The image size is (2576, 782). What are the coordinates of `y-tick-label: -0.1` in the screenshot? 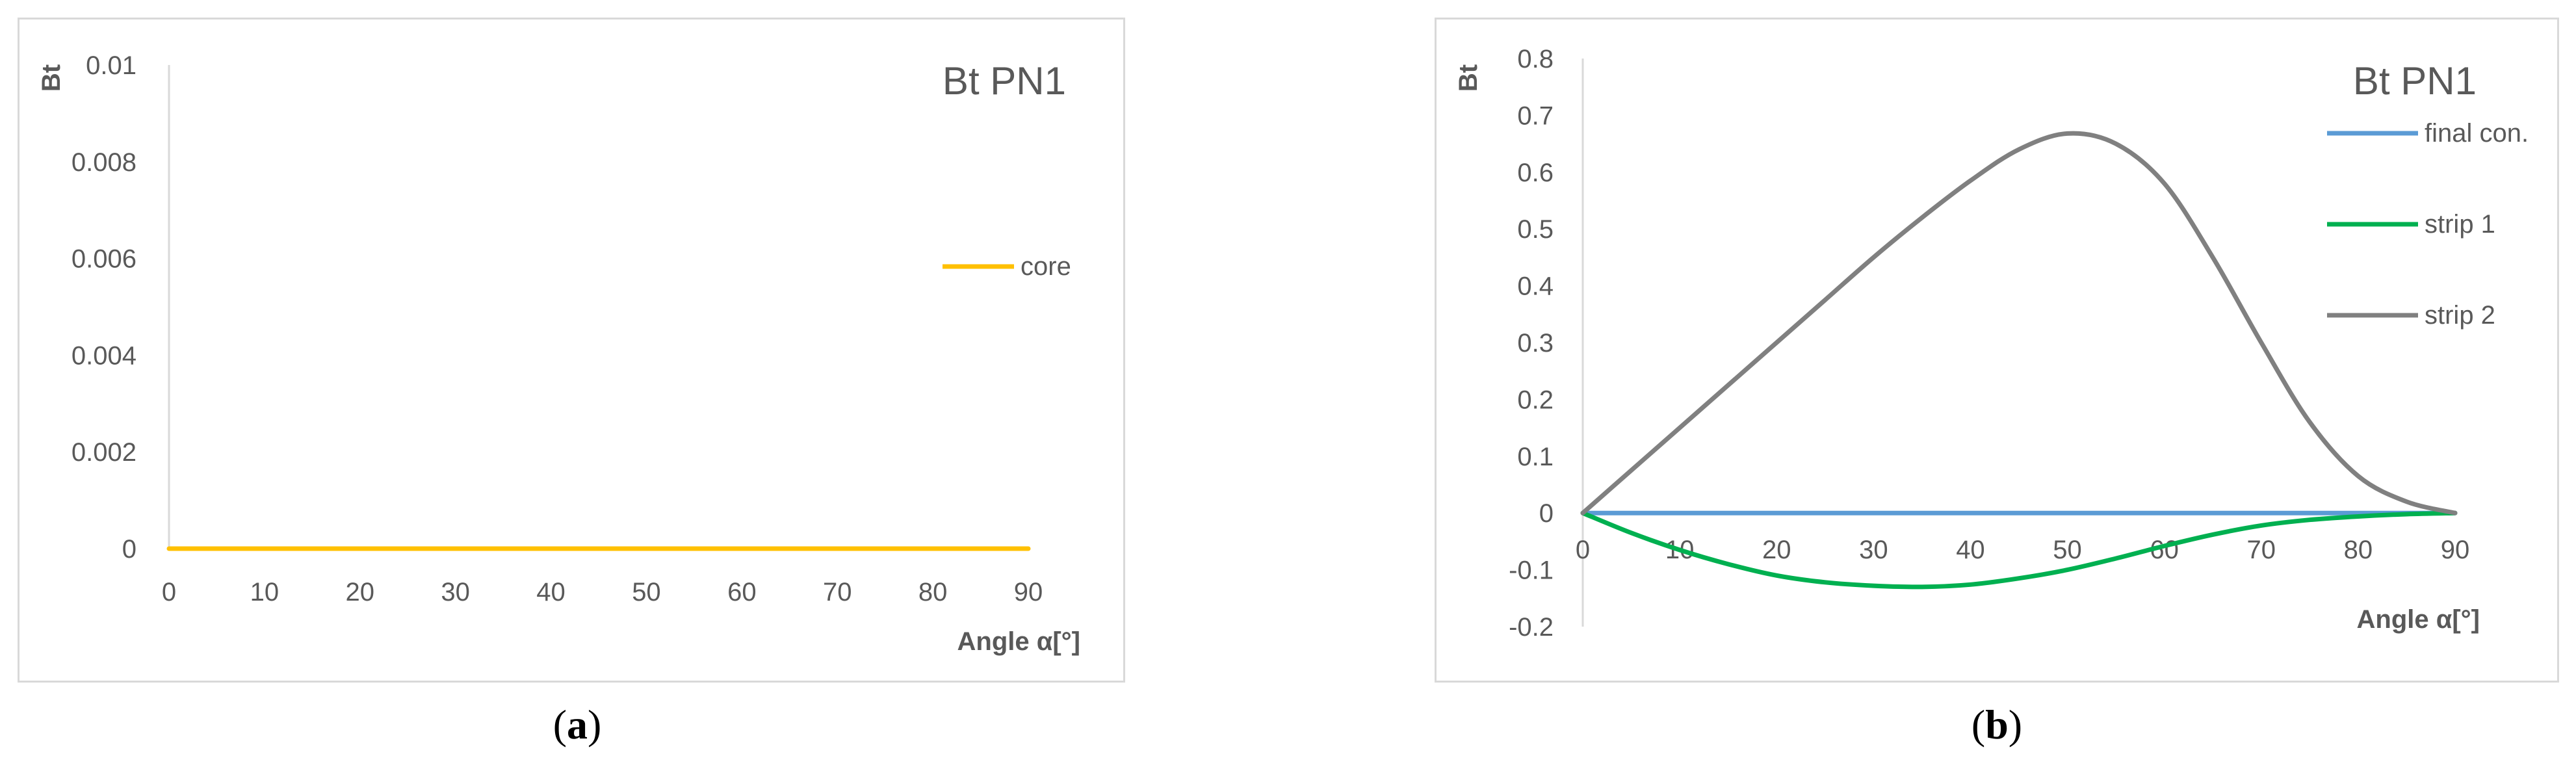 It's located at (1531, 570).